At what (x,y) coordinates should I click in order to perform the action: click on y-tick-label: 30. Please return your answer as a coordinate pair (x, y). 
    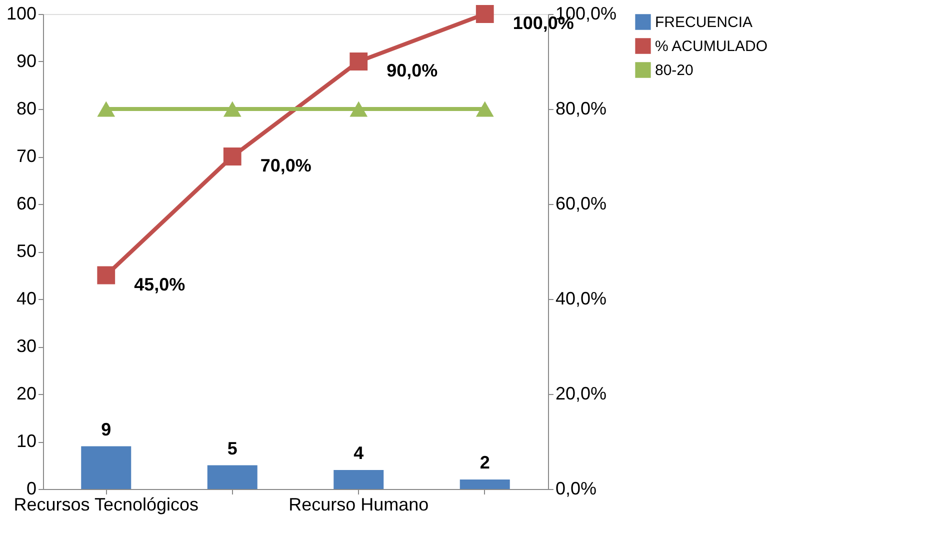
    Looking at the image, I should click on (26, 346).